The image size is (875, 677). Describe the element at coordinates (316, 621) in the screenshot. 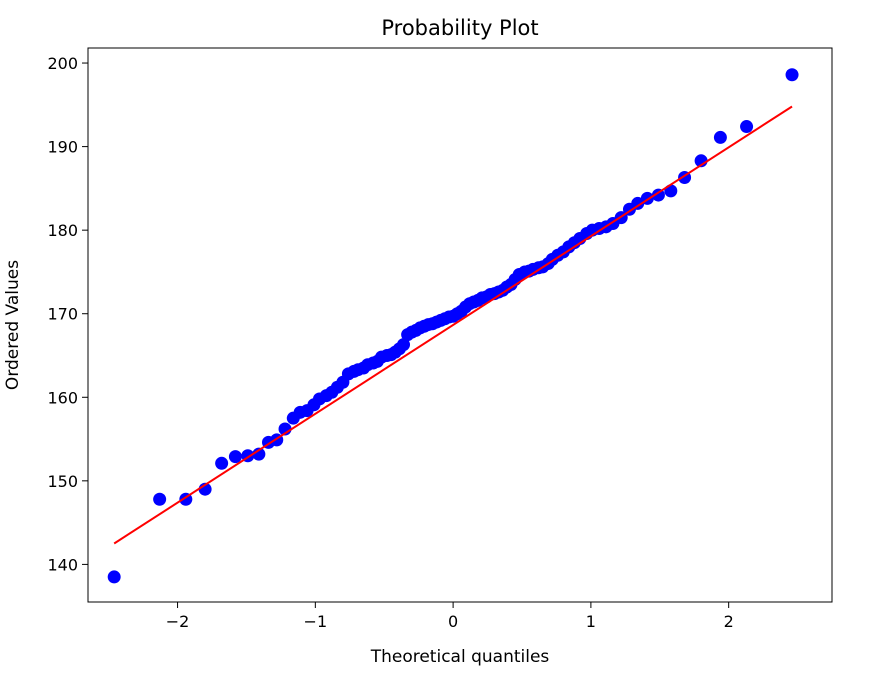

I see `x-tick-label: −1` at that location.